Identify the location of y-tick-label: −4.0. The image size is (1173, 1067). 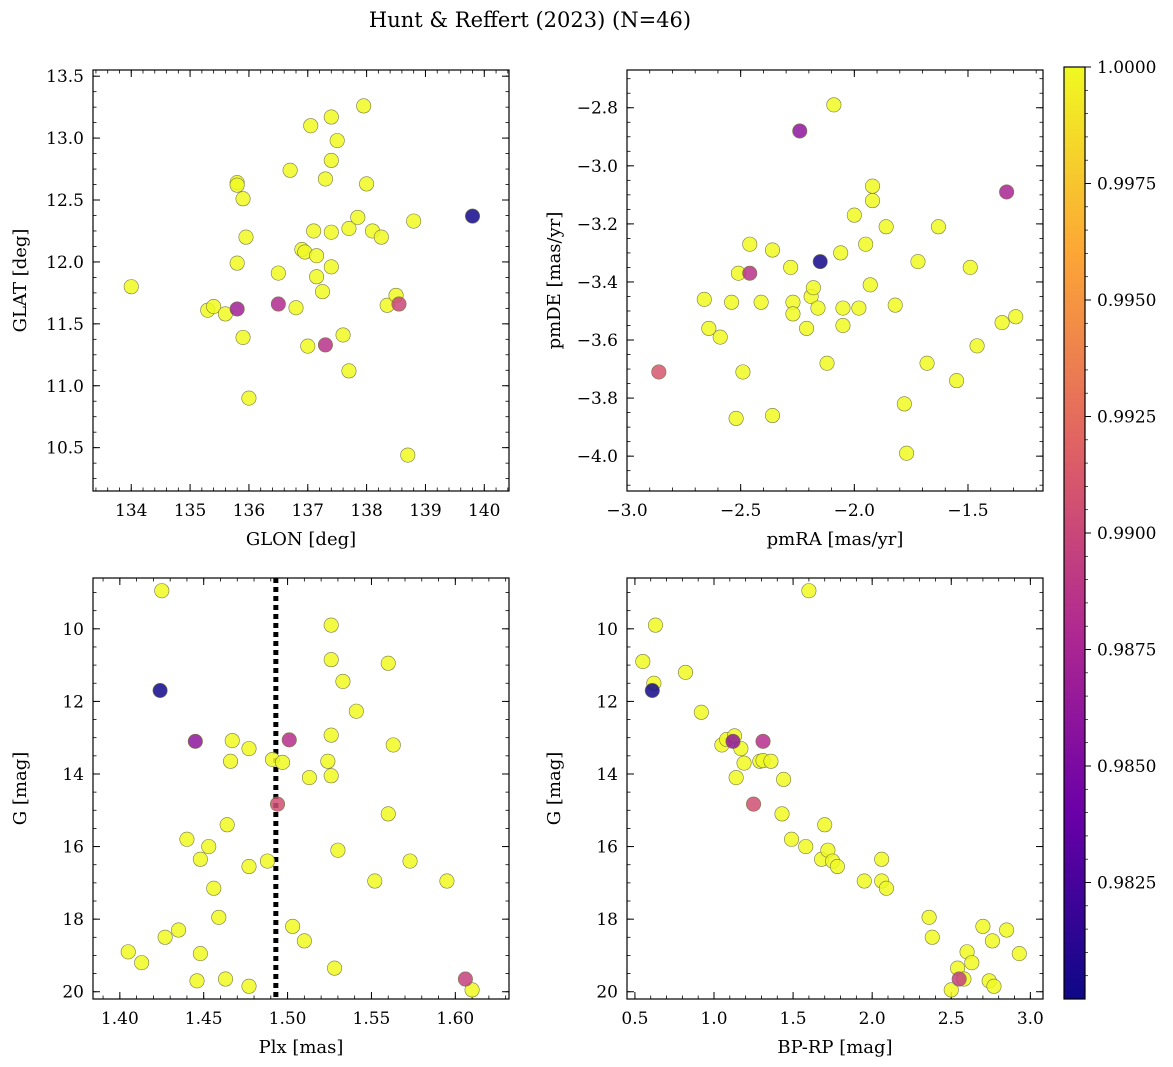
(597, 457).